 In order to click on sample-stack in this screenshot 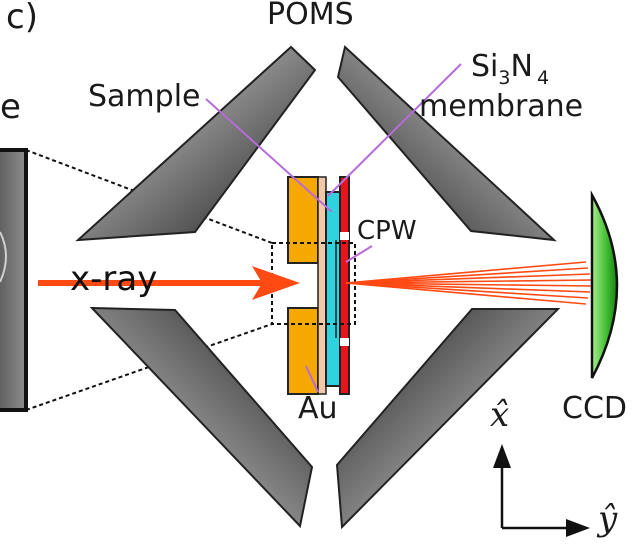, I will do `click(318, 285)`.